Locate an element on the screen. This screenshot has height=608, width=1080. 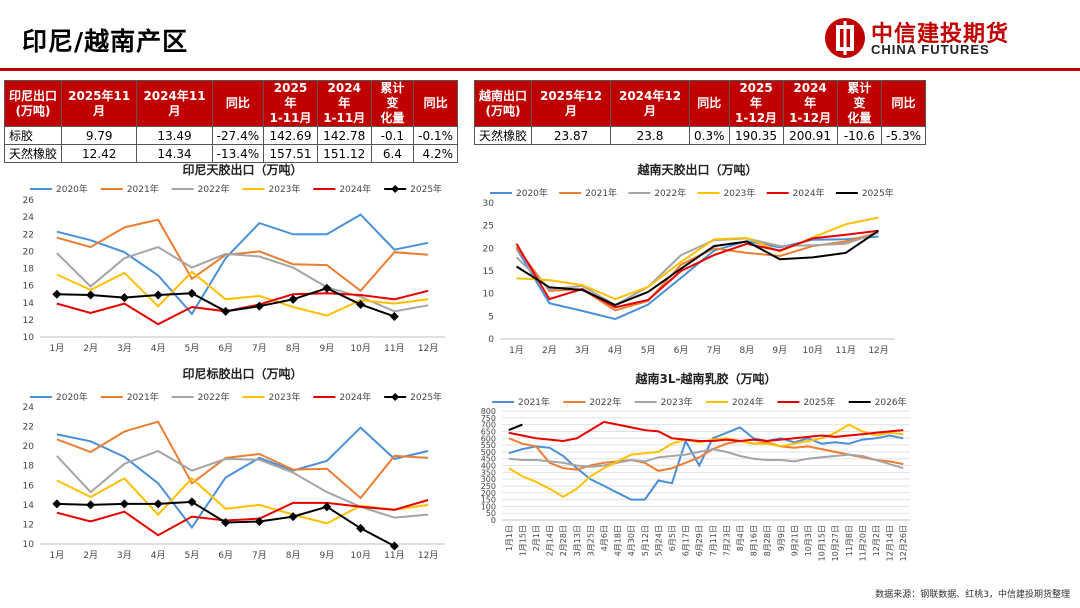
table-header-cell: 2024年 1-12月 is located at coordinates (810, 103).